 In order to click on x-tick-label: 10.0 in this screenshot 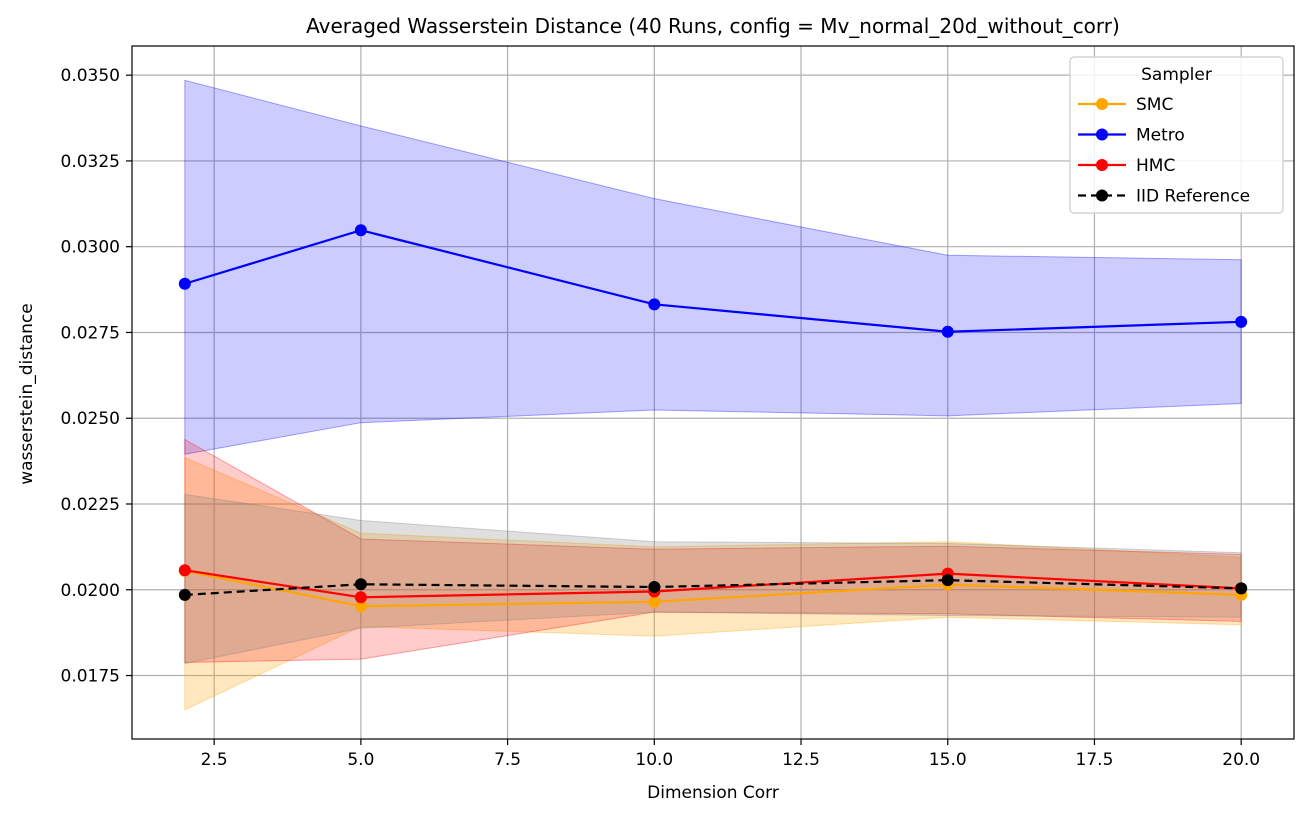, I will do `click(654, 760)`.